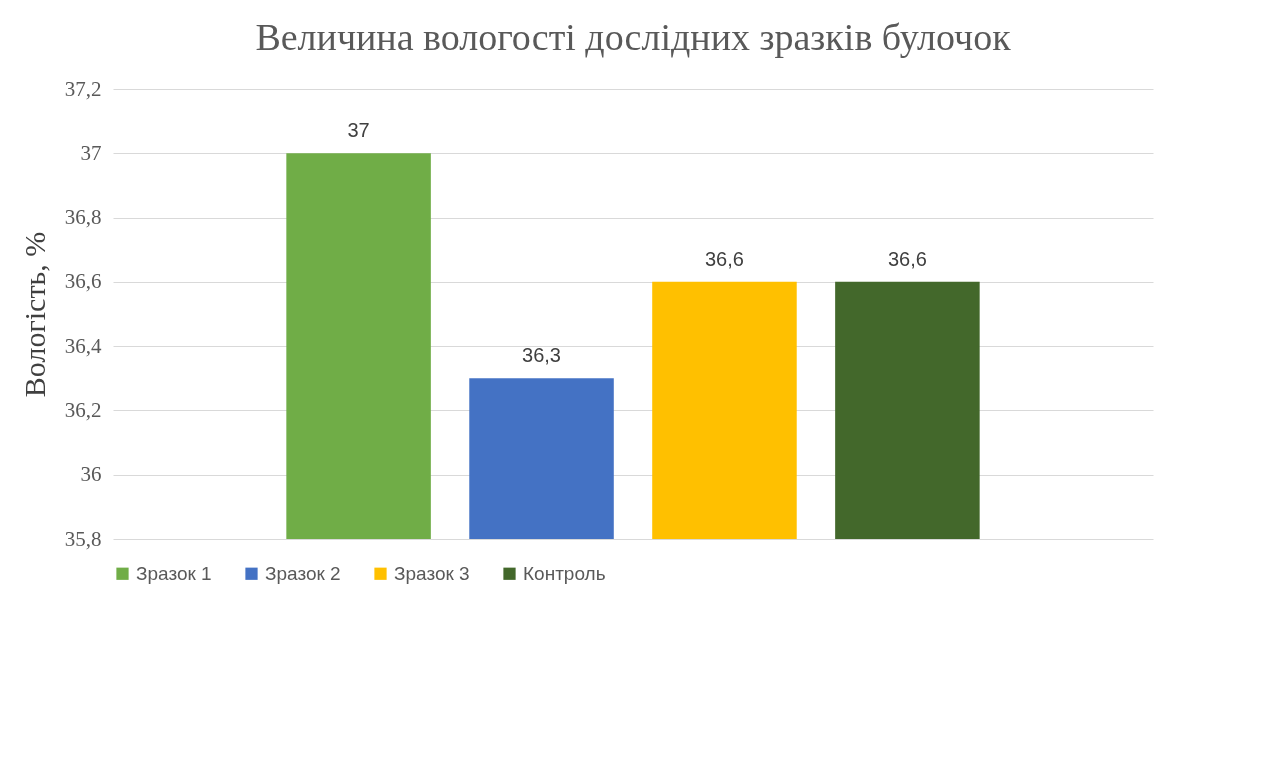 The height and width of the screenshot is (771, 1282). I want to click on y-tick-label: 36,6, so click(83, 281).